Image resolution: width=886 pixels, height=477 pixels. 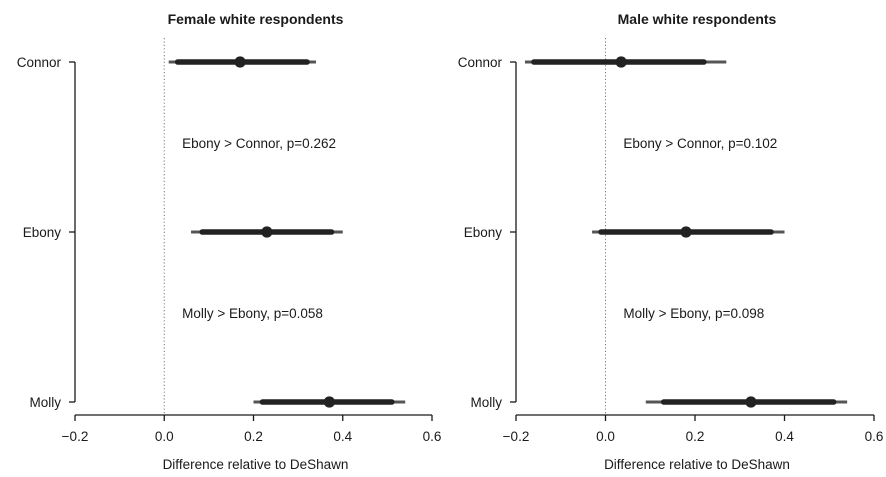 What do you see at coordinates (693, 313) in the screenshot?
I see `comparison-annotation: Molly > Ebony, p=0.098` at bounding box center [693, 313].